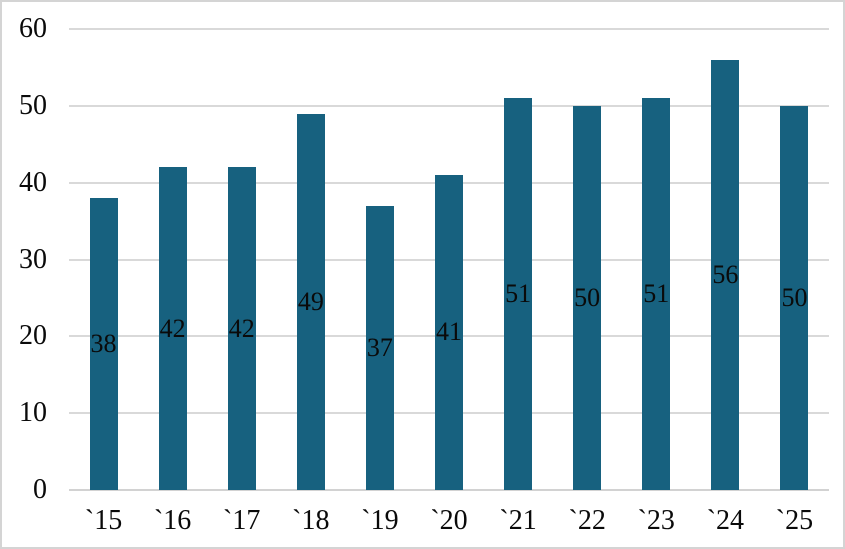 The image size is (845, 549). I want to click on x-axis-category-label: `24, so click(725, 520).